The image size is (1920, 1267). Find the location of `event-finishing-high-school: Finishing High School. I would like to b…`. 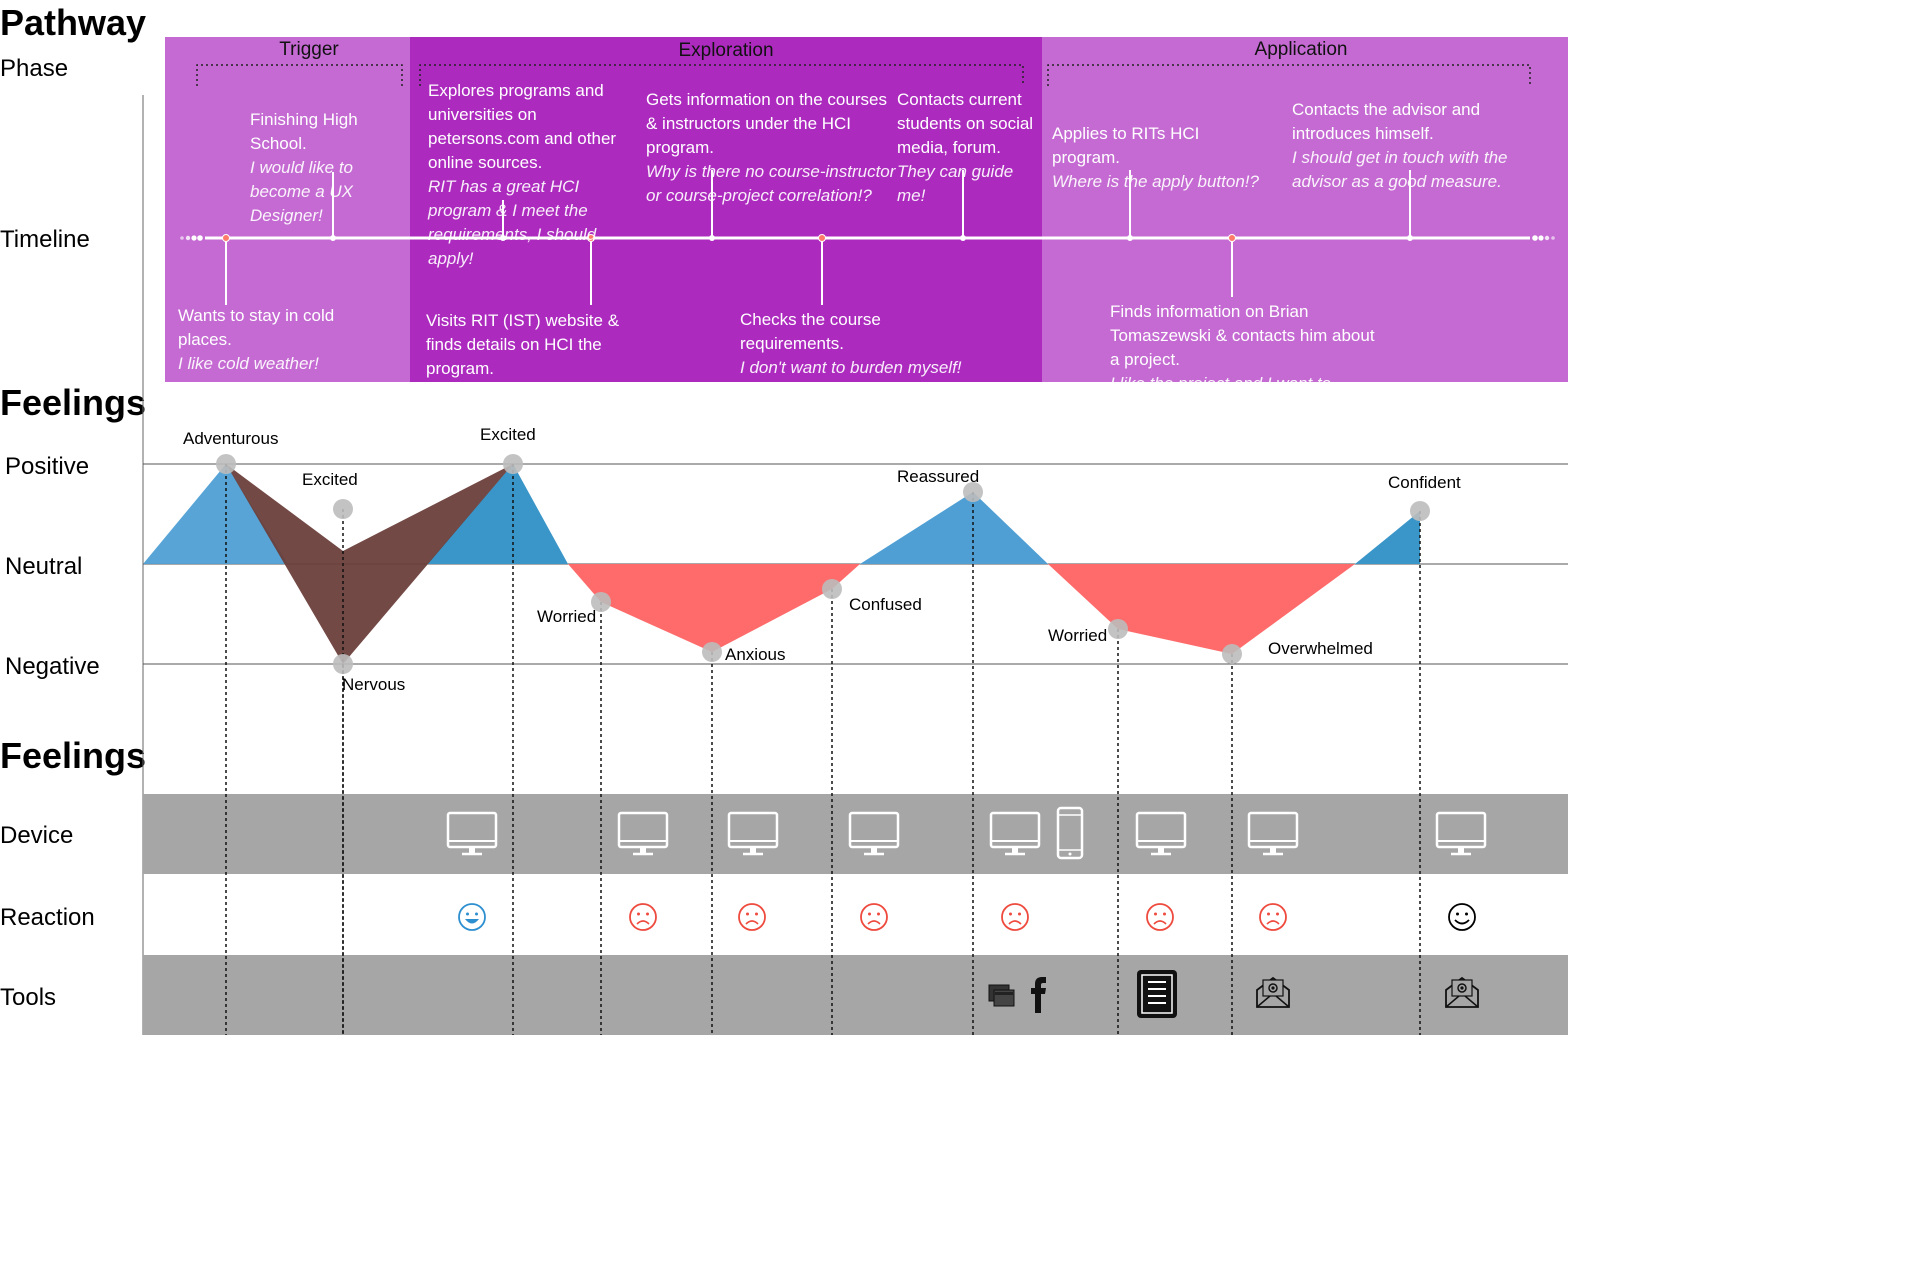

event-finishing-high-school: Finishing High School. I would like to b… is located at coordinates (330, 168).